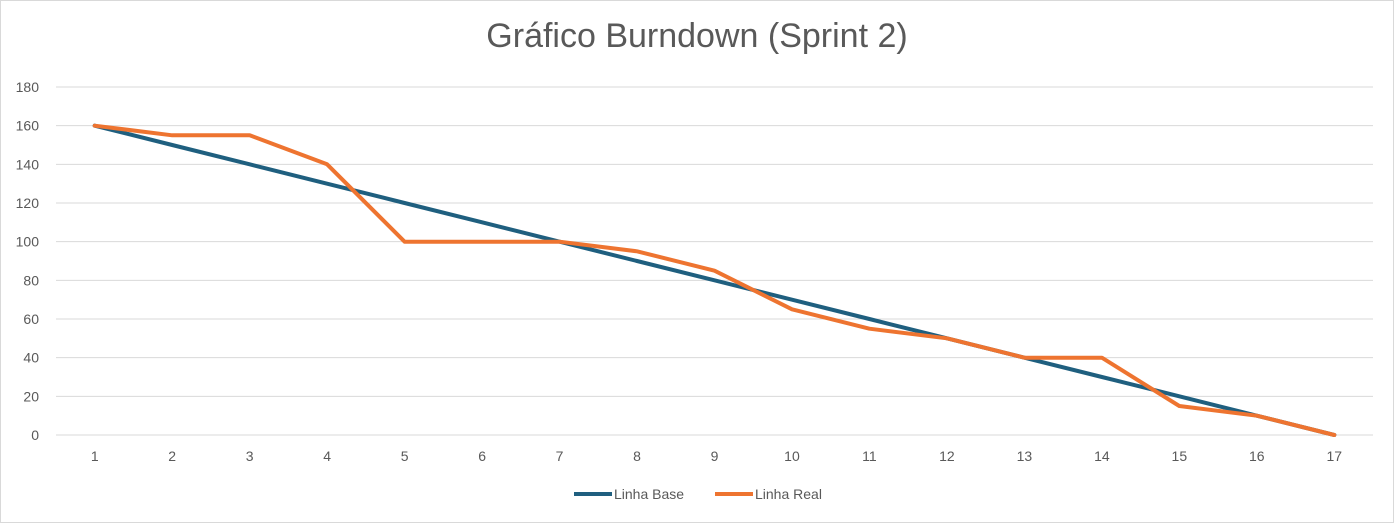 Image resolution: width=1394 pixels, height=523 pixels. Describe the element at coordinates (697, 36) in the screenshot. I see `chart-title: Gráfico Burndown (Sprint 2)` at that location.